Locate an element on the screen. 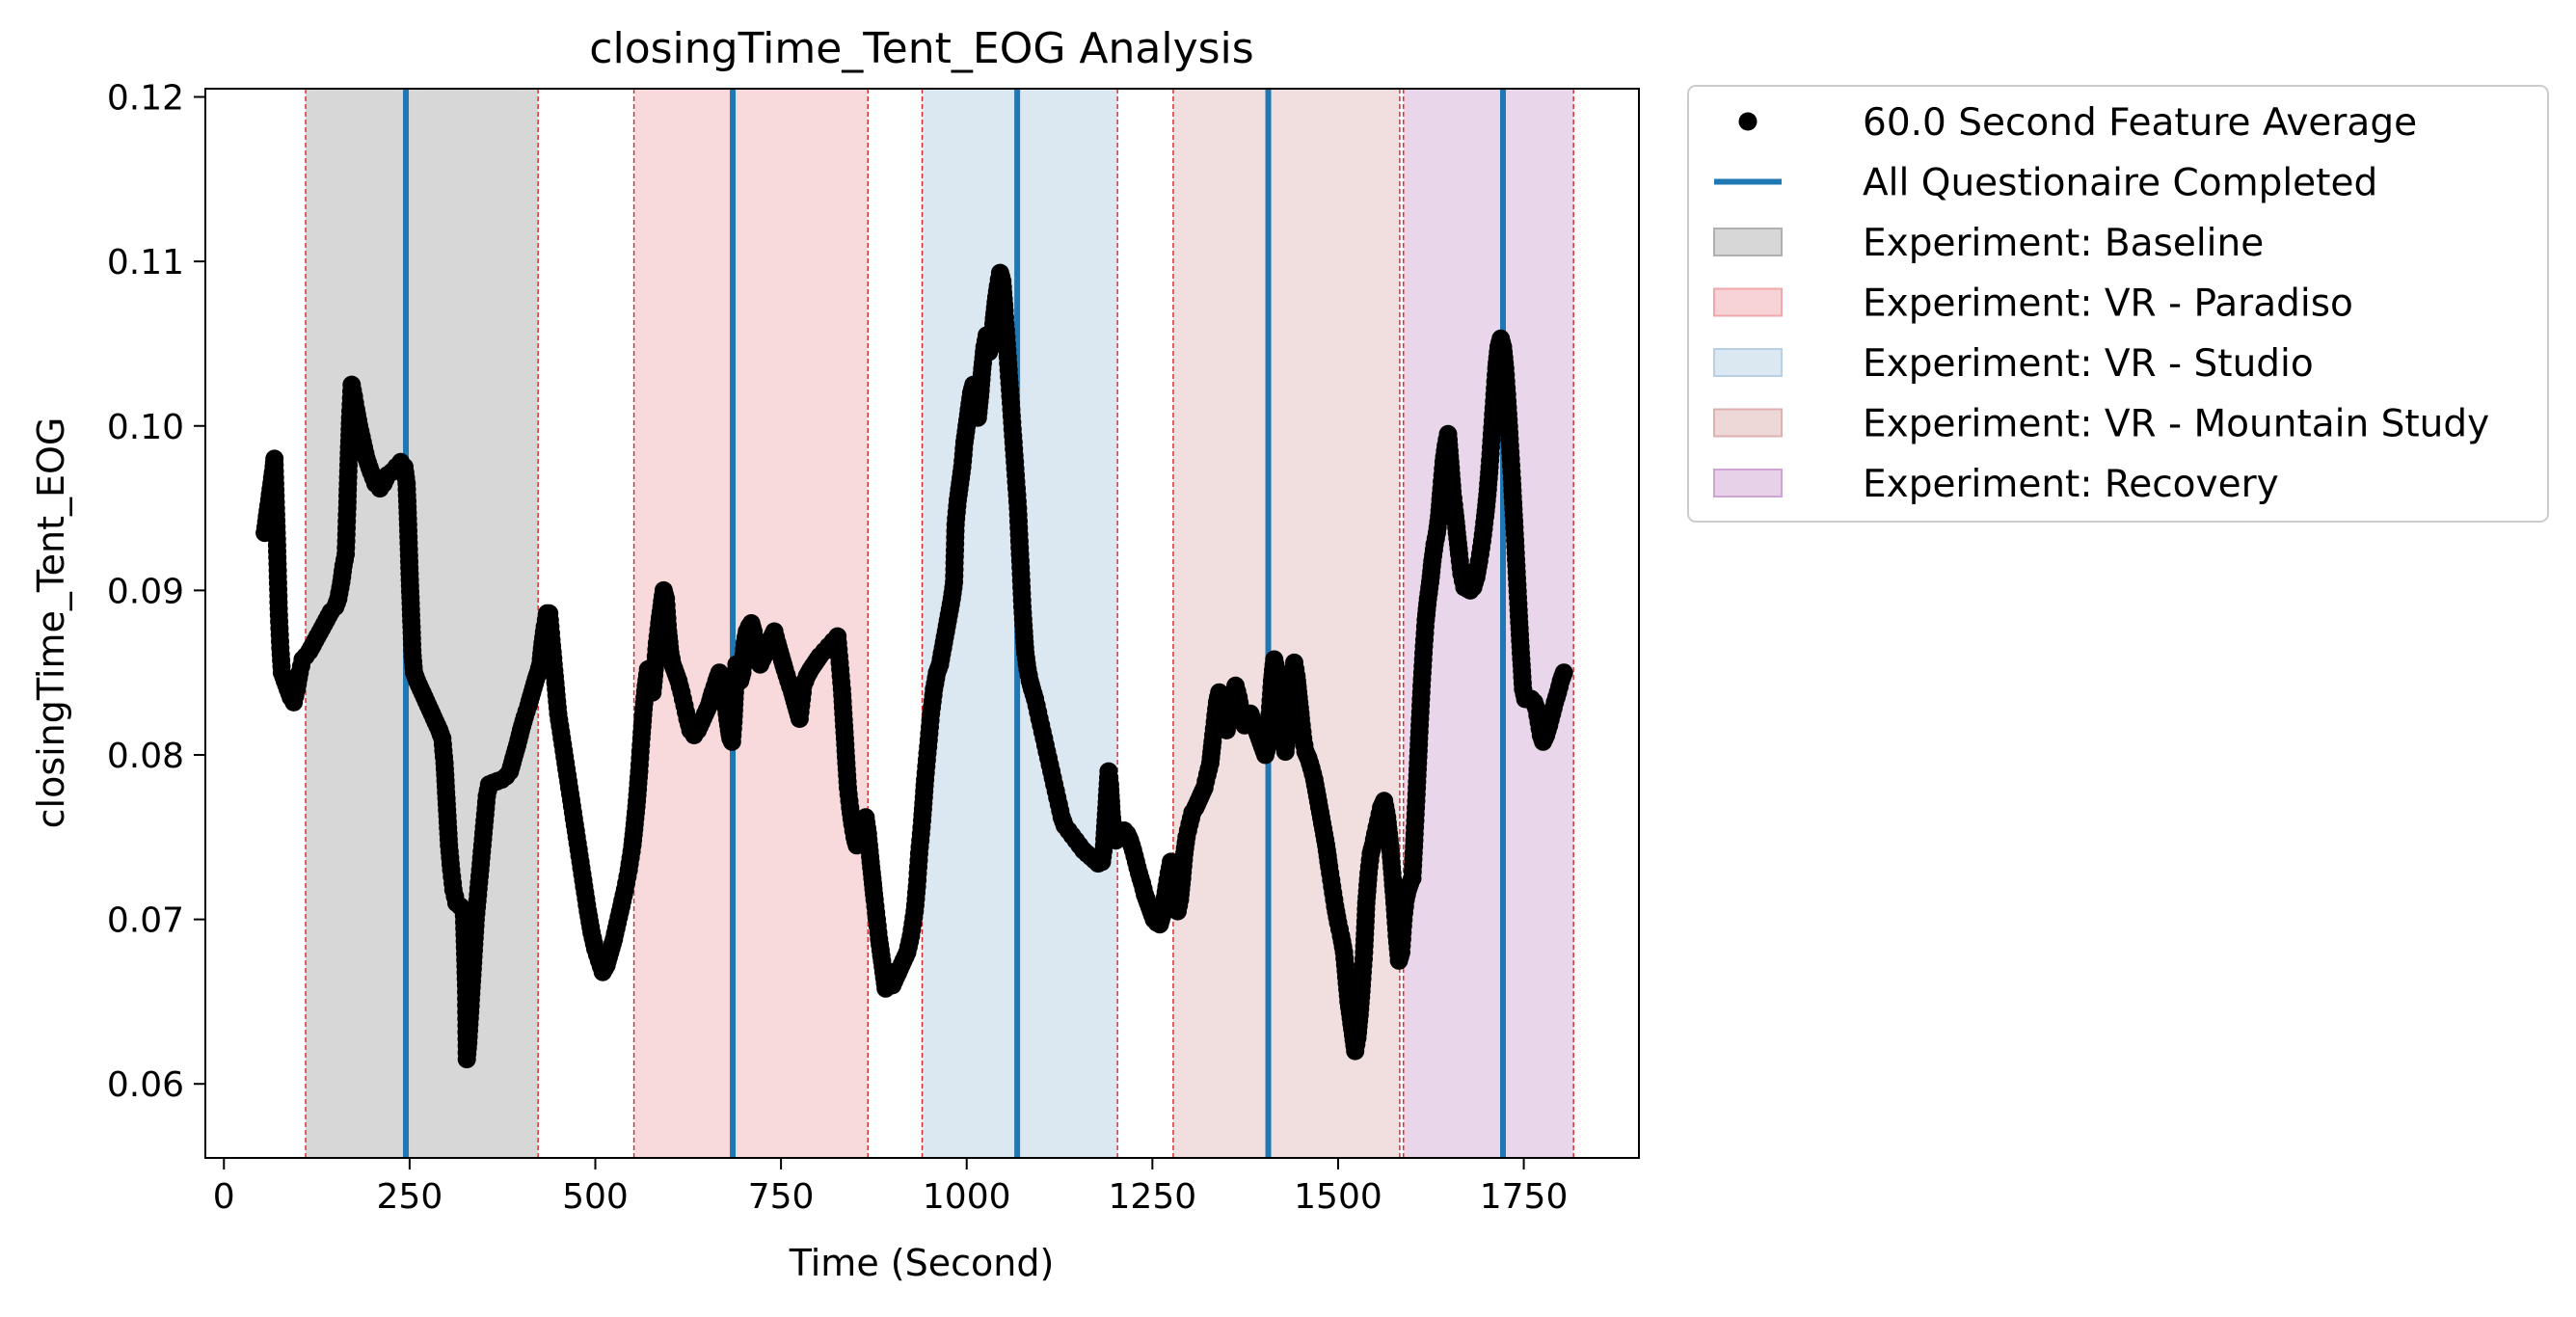 The height and width of the screenshot is (1317, 2576). x-tick-label-4: 1000 is located at coordinates (967, 1197).